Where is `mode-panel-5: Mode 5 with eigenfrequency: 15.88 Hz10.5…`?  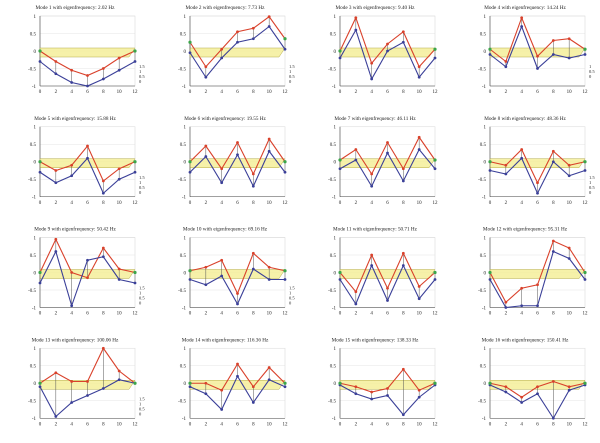 mode-panel-5: Mode 5 with eigenfrequency: 15.88 Hz10.5… is located at coordinates (86, 160).